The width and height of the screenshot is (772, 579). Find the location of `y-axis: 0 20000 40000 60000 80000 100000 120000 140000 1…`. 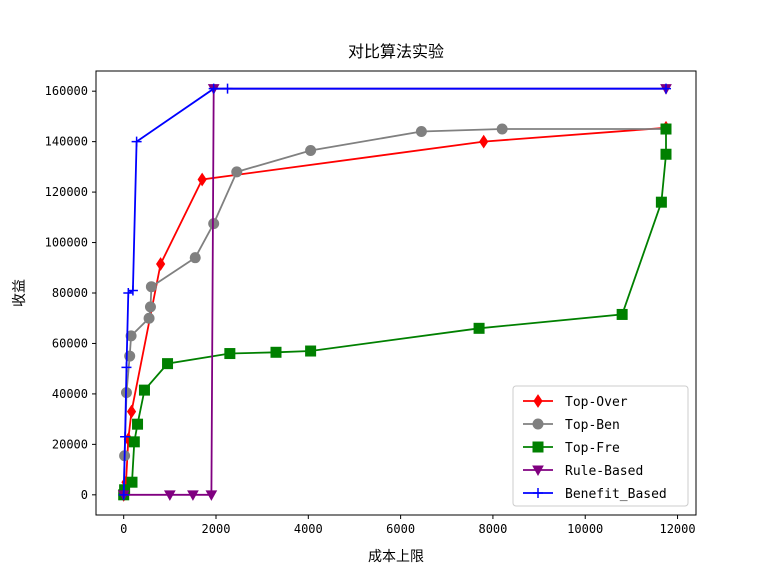

y-axis: 0 20000 40000 60000 80000 100000 120000 140000 1… is located at coordinates (70, 293).